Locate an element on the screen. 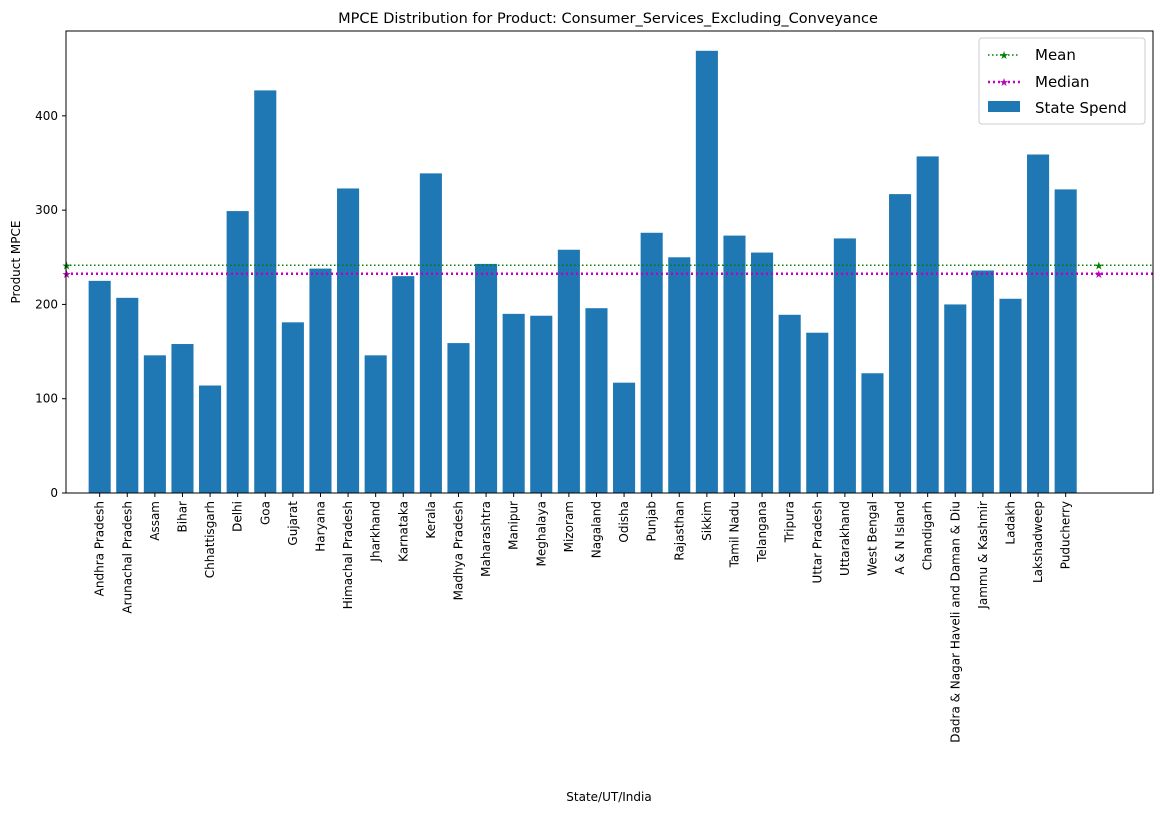 Image resolution: width=1160 pixels, height=813 pixels. y-tick-label: 0 is located at coordinates (54, 493).